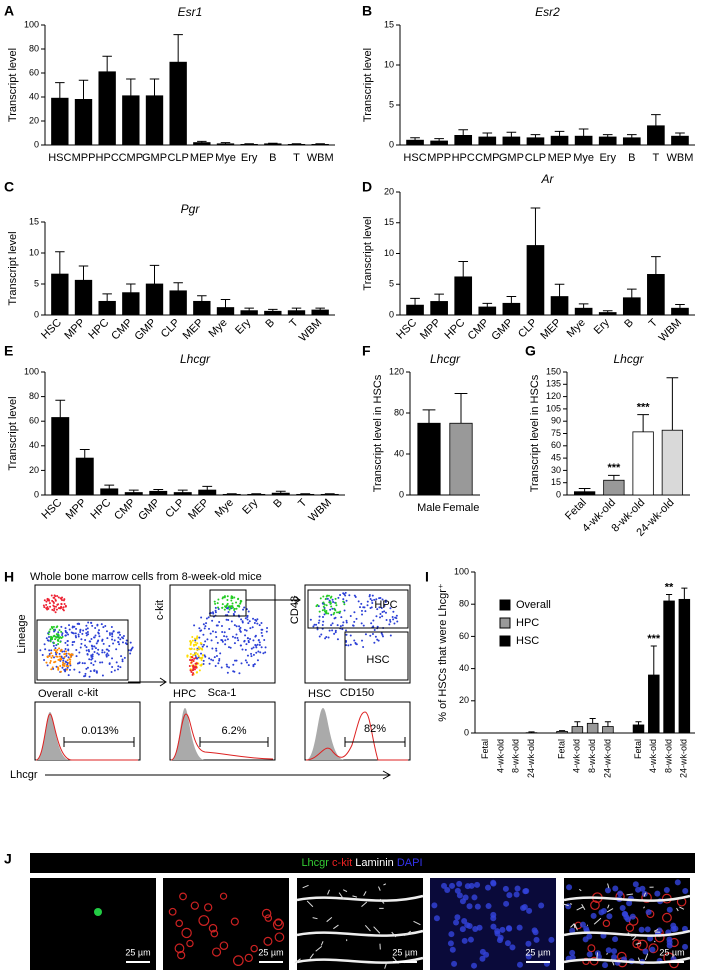  What do you see at coordinates (13, 85) in the screenshot?
I see `y-axis-label: Transcript level` at bounding box center [13, 85].